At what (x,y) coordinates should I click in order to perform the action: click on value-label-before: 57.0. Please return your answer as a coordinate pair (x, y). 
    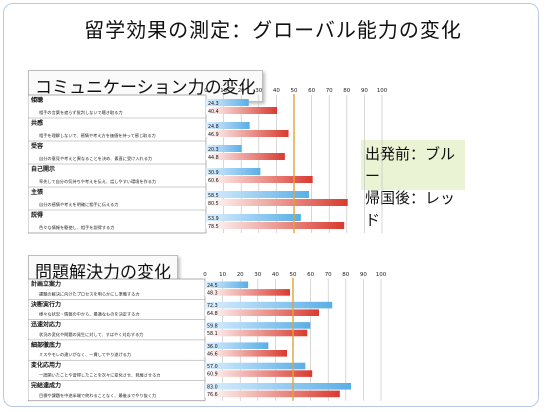
    Looking at the image, I should click on (212, 367).